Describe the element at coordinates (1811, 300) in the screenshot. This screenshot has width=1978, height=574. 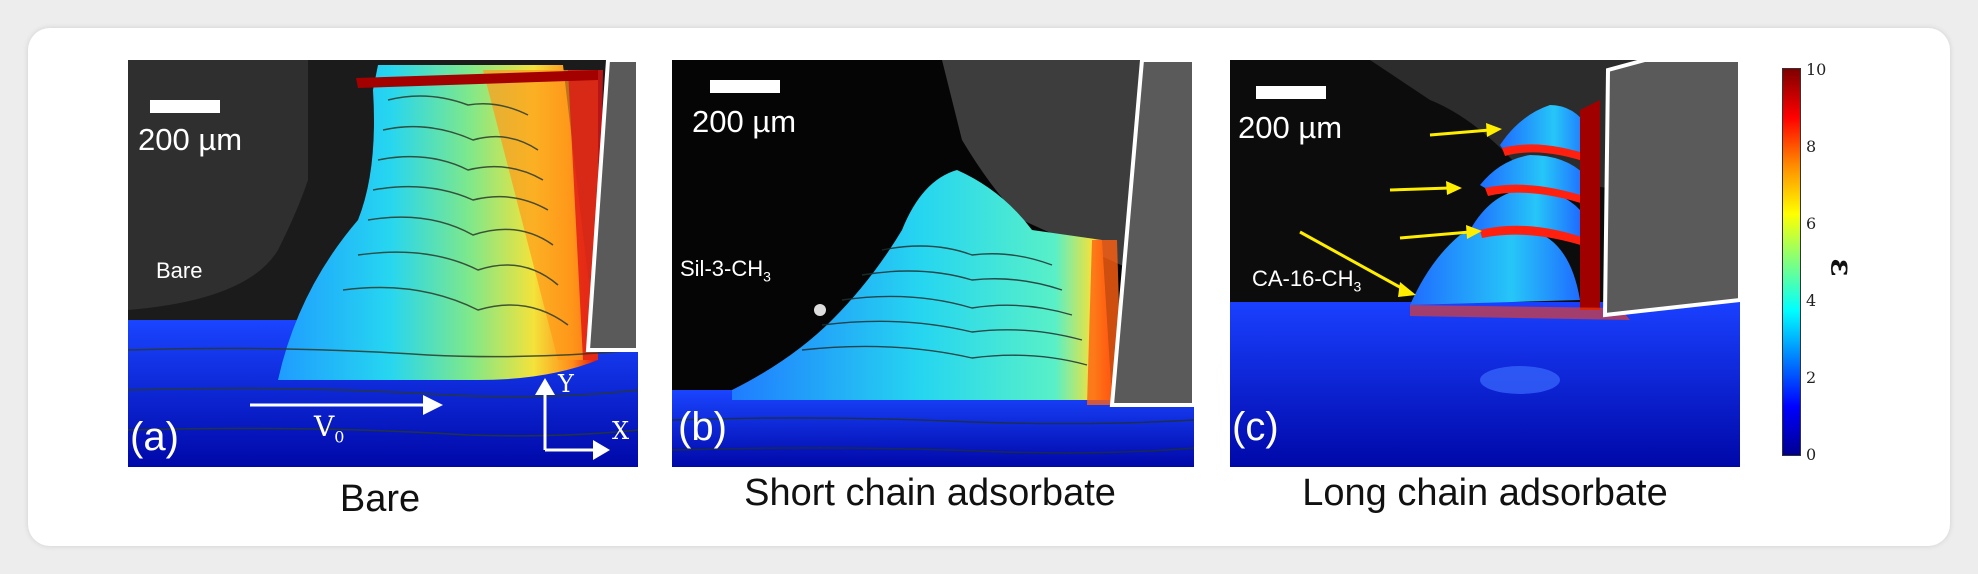
I see `colorbar-tick: 4` at that location.